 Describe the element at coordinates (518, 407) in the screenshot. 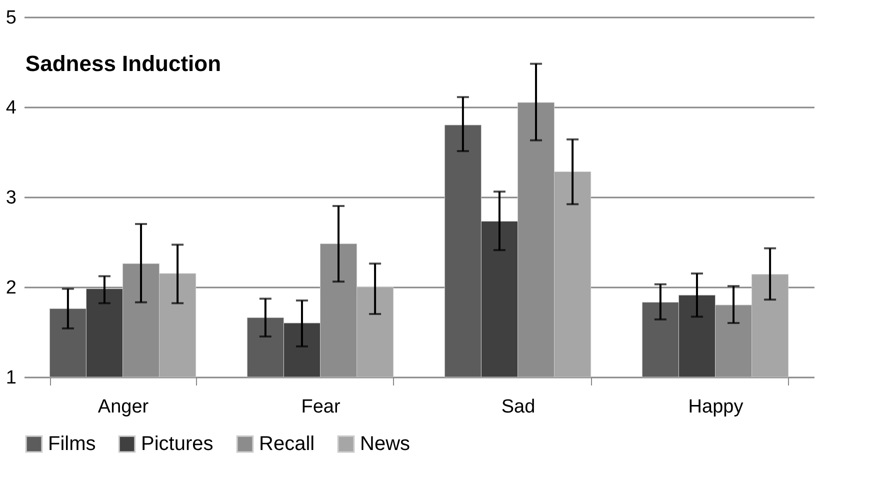

I see `x-tick-label: Sad` at that location.